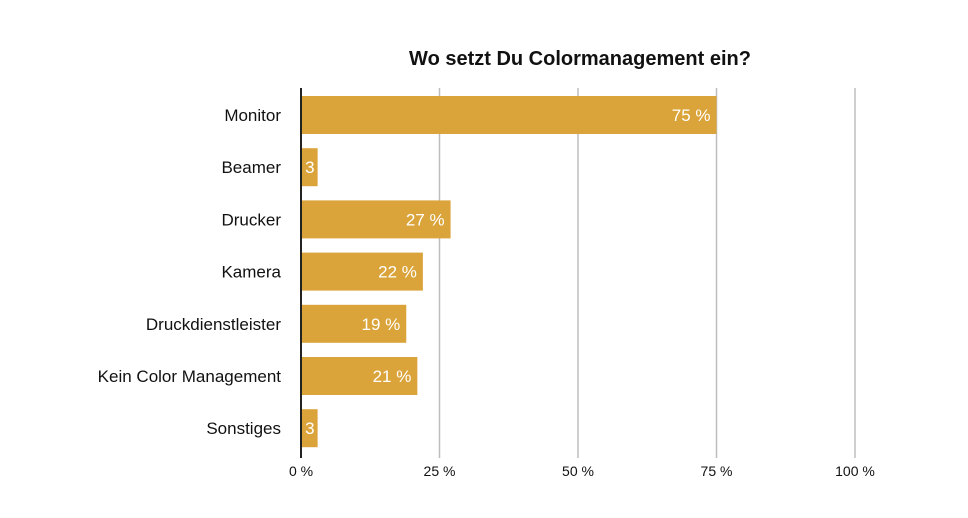 Image resolution: width=968 pixels, height=518 pixels. Describe the element at coordinates (855, 471) in the screenshot. I see `x-tick-label: 100 %` at that location.